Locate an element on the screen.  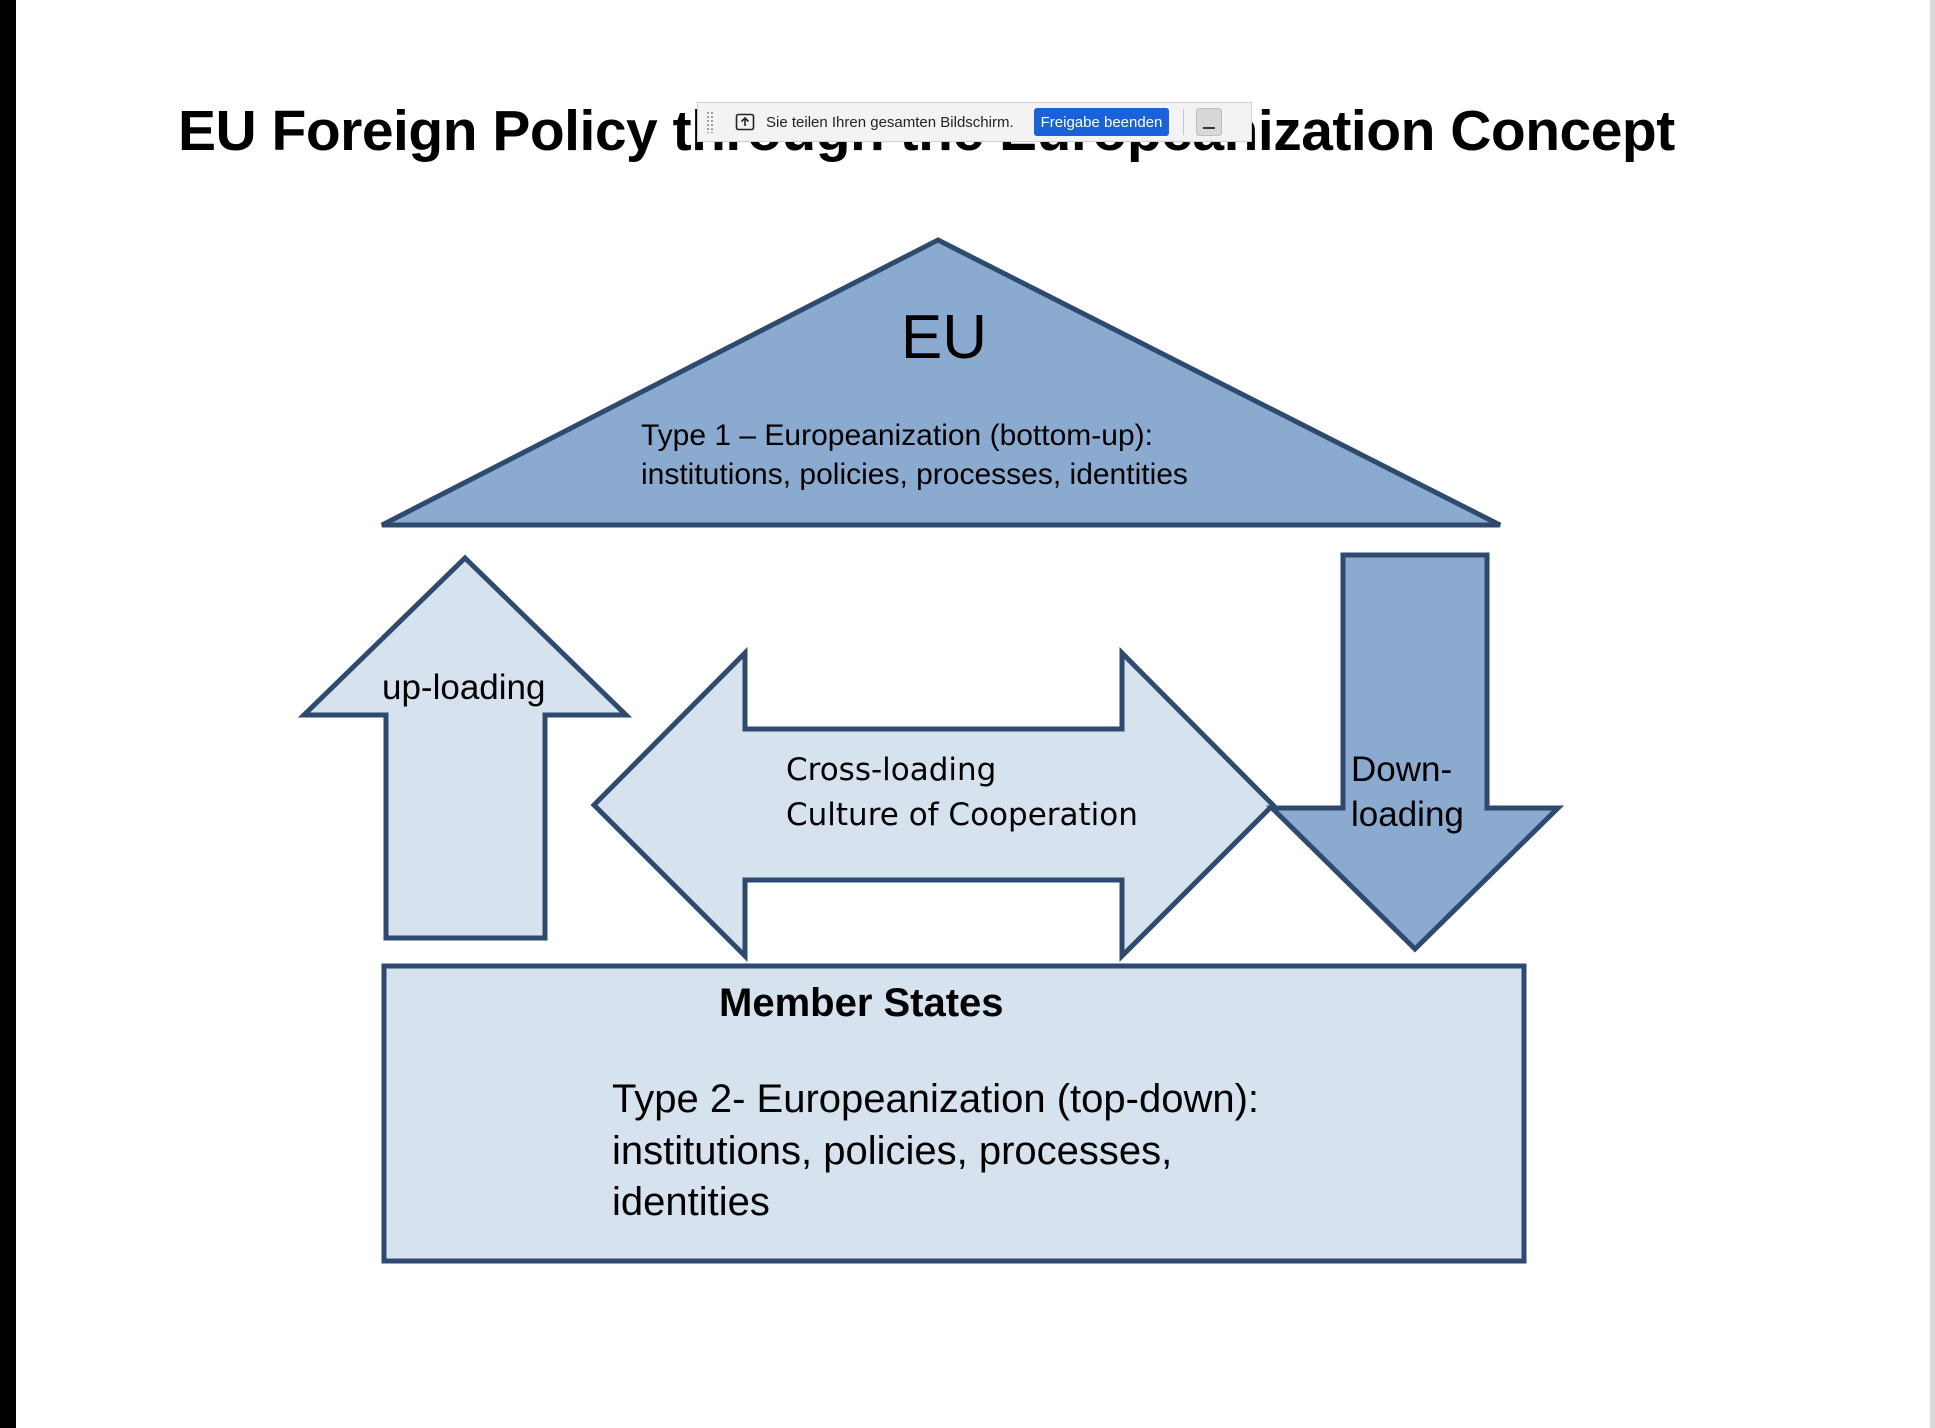
cross-loading-line2: Culture of Cooperation is located at coordinates (962, 815).